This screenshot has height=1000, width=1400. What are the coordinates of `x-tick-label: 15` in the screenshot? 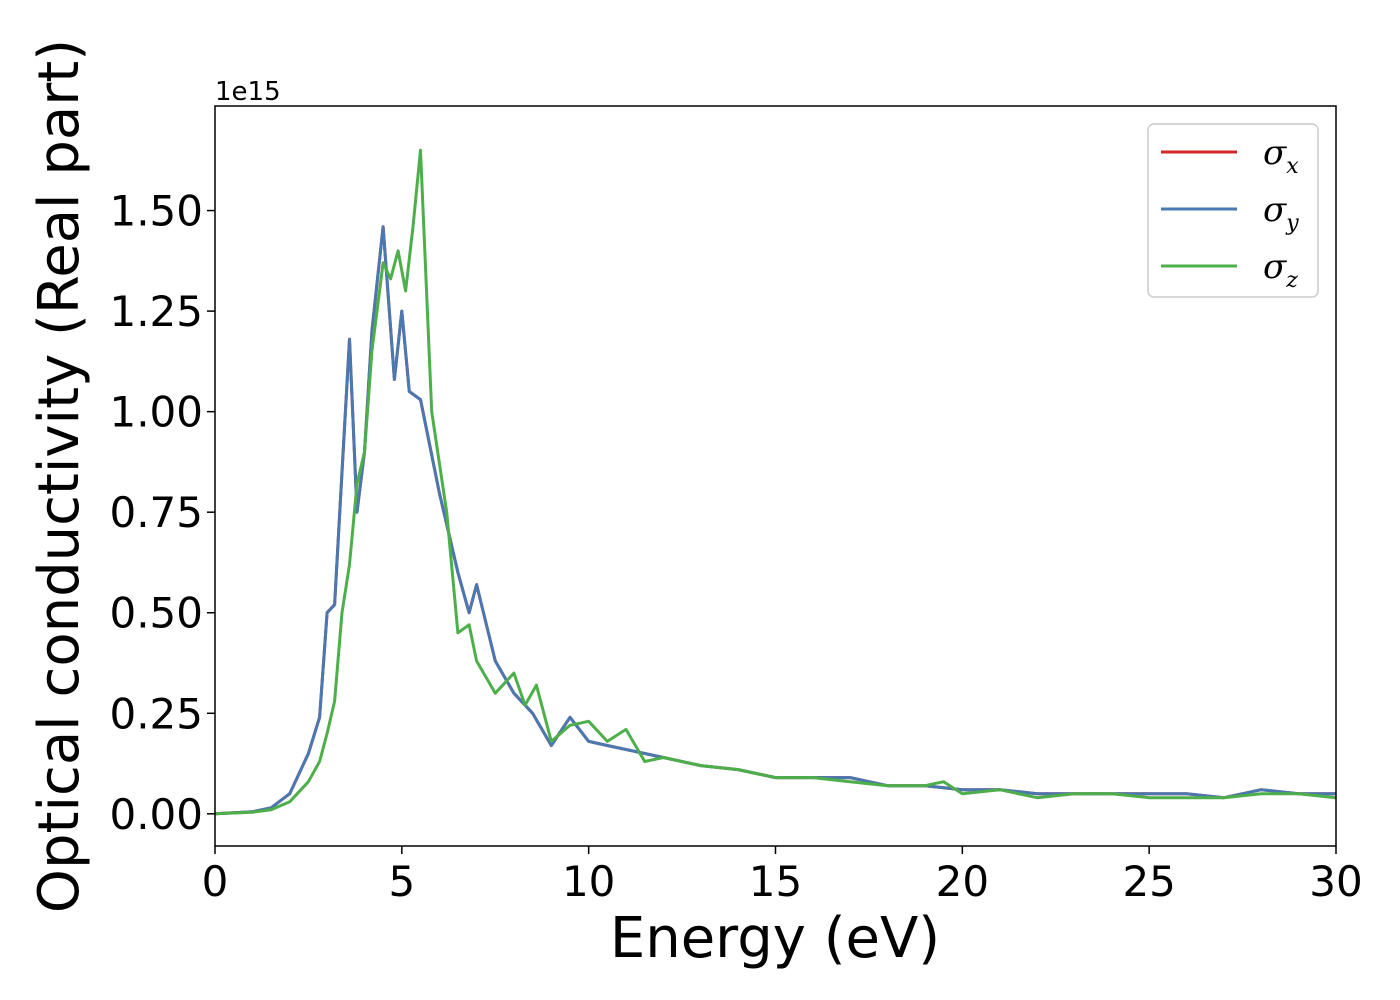 It's located at (775, 881).